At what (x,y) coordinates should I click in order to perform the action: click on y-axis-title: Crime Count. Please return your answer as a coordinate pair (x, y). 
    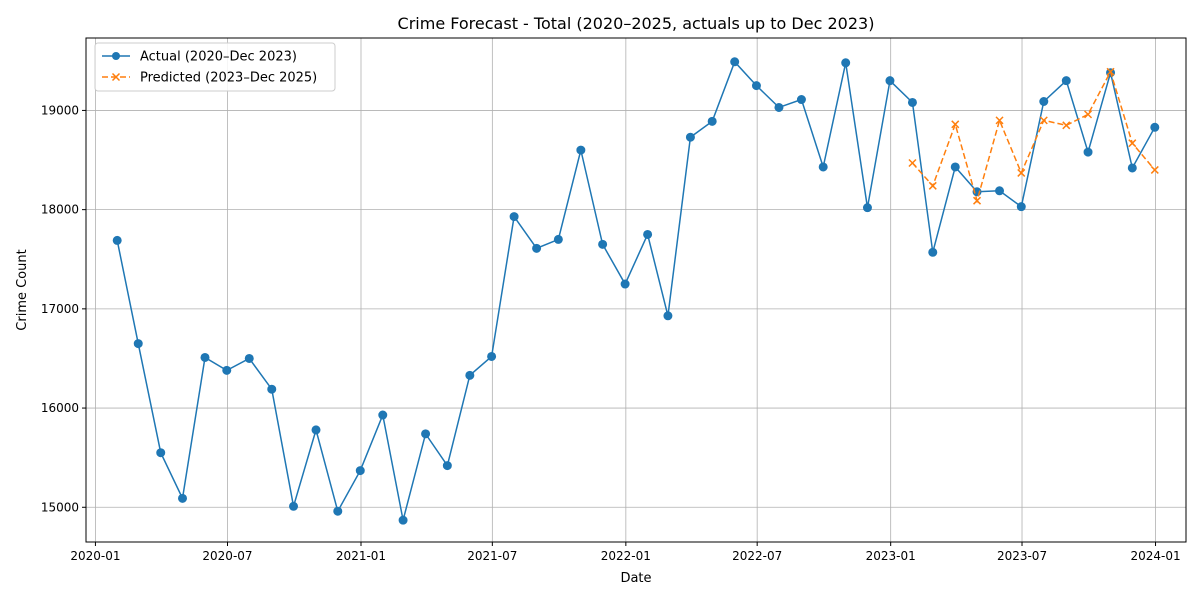
    Looking at the image, I should click on (22, 289).